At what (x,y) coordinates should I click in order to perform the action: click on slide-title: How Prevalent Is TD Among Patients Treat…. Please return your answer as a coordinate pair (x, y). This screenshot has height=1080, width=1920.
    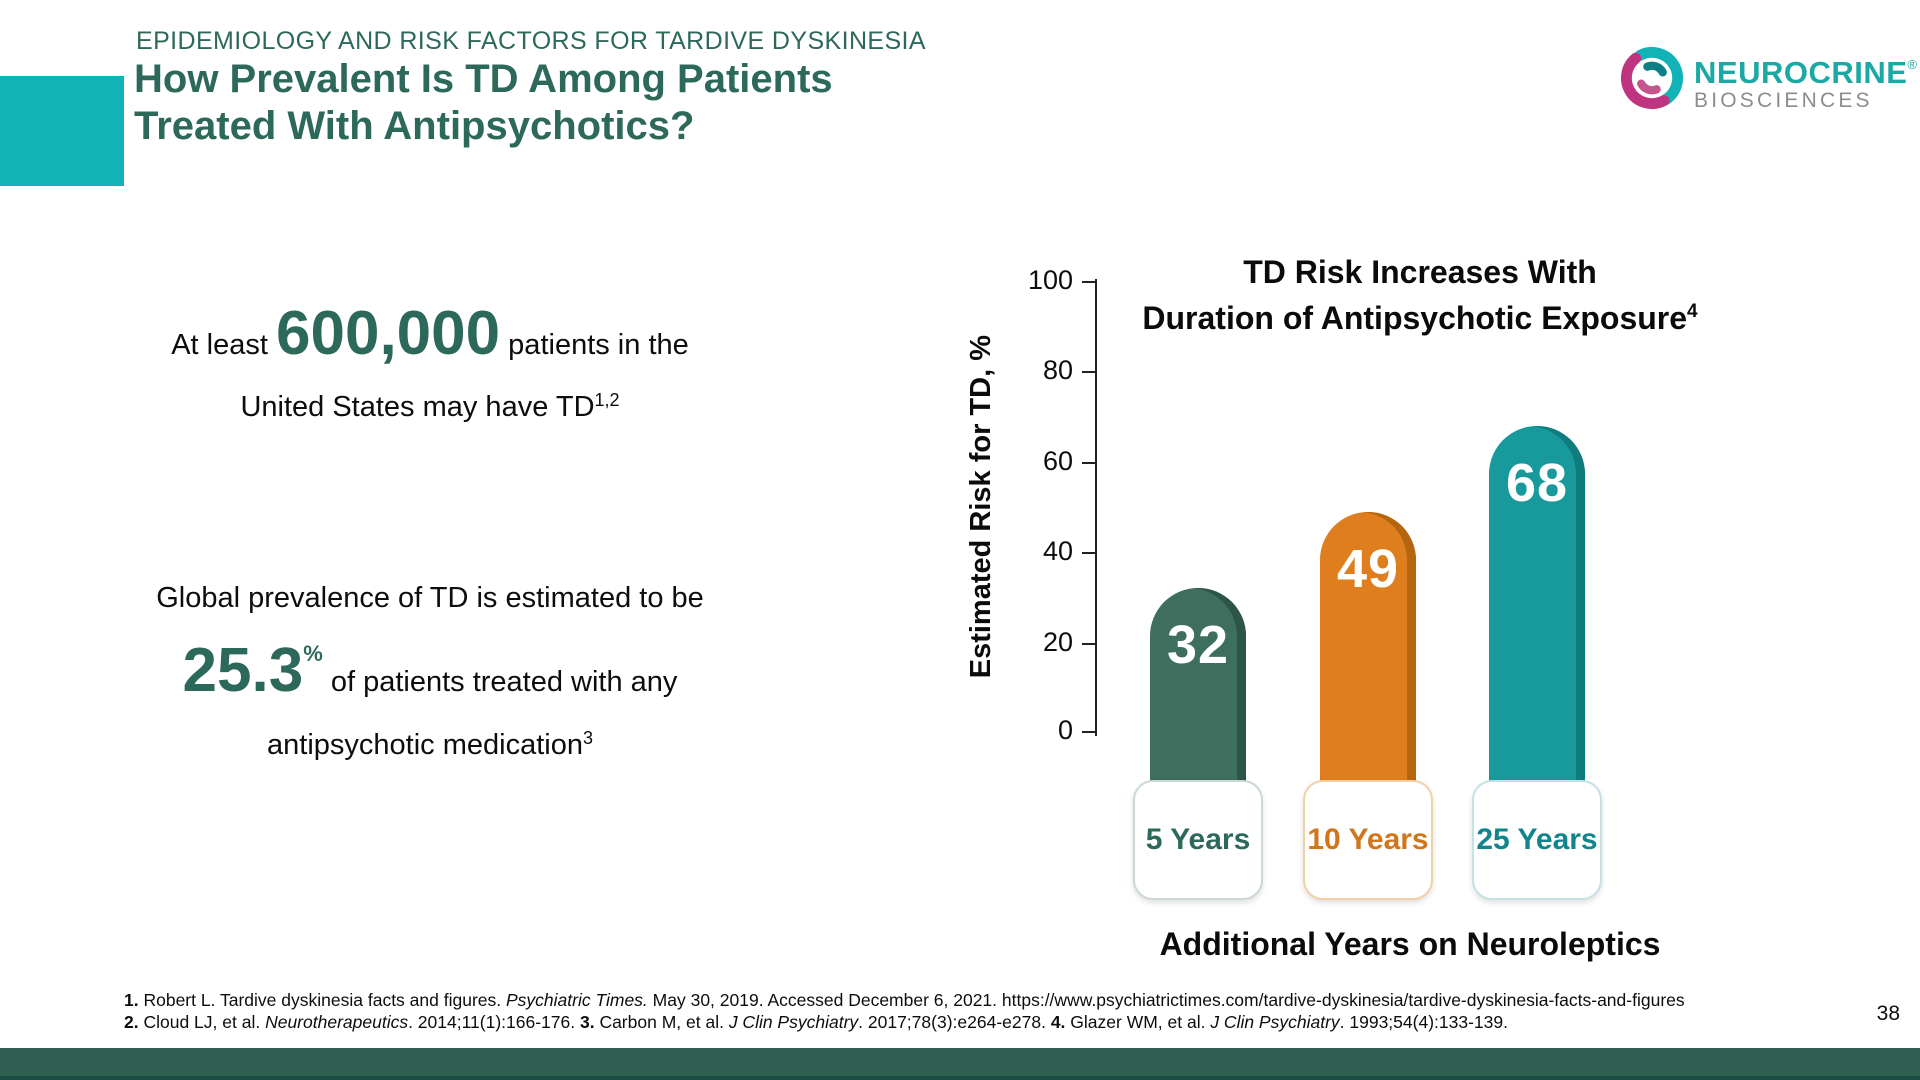
    Looking at the image, I should click on (483, 103).